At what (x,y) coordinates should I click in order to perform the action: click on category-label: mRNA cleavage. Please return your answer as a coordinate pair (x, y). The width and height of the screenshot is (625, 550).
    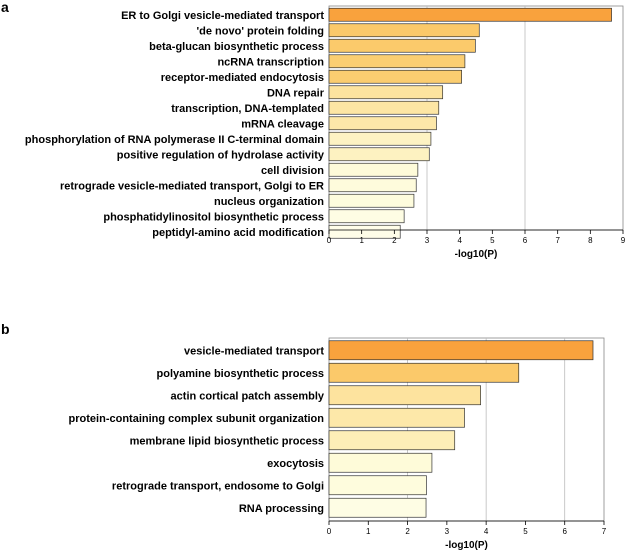
    Looking at the image, I should click on (282, 124).